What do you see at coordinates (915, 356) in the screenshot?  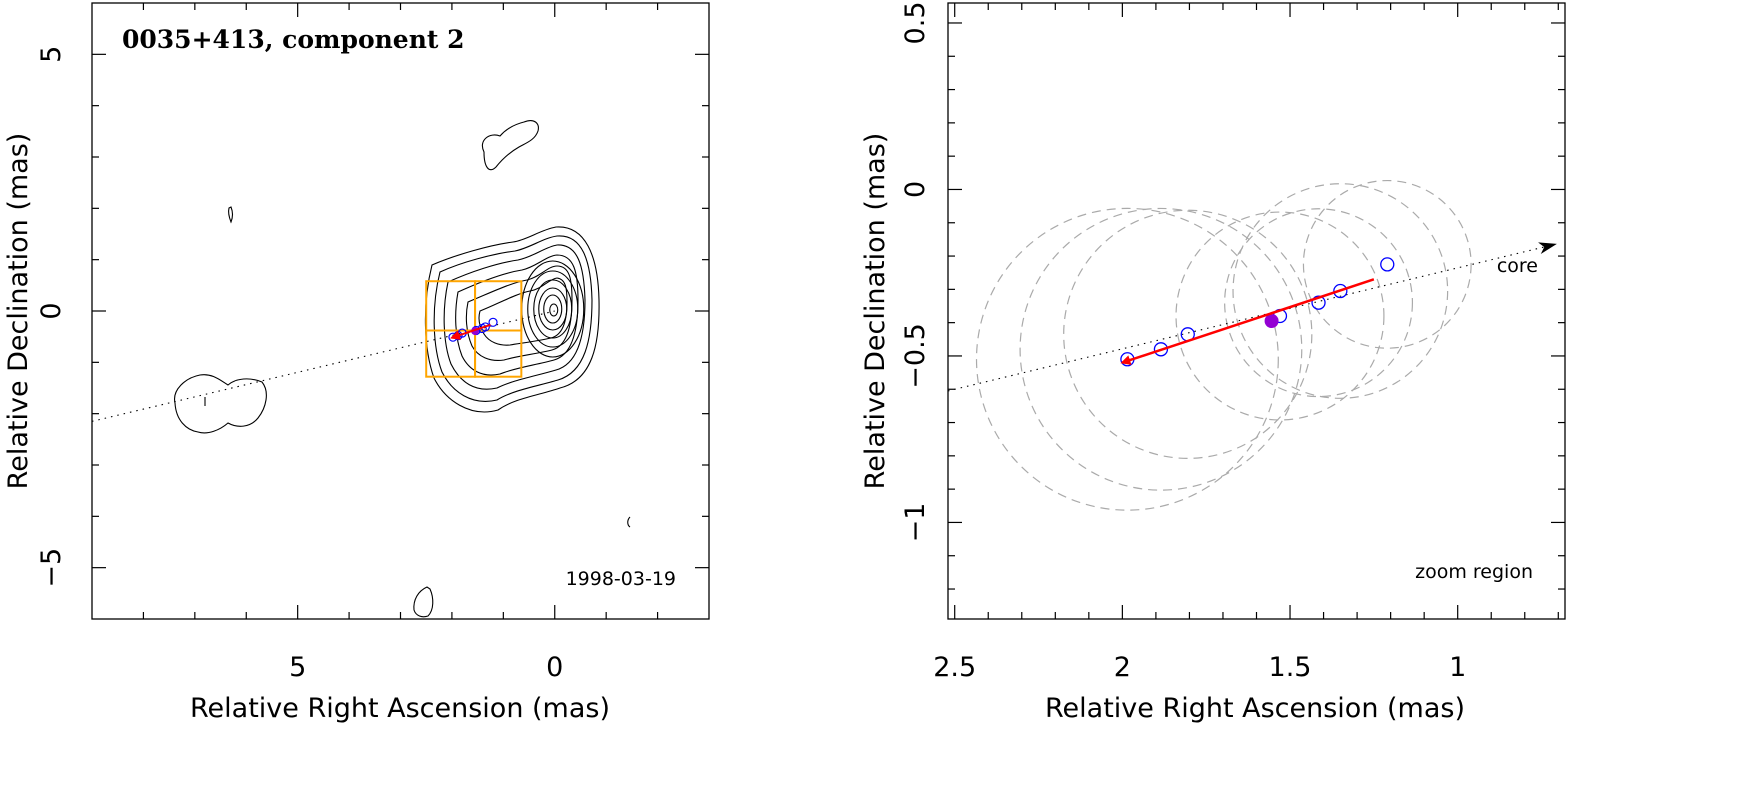 I see `y-tick-label: −0.5` at bounding box center [915, 356].